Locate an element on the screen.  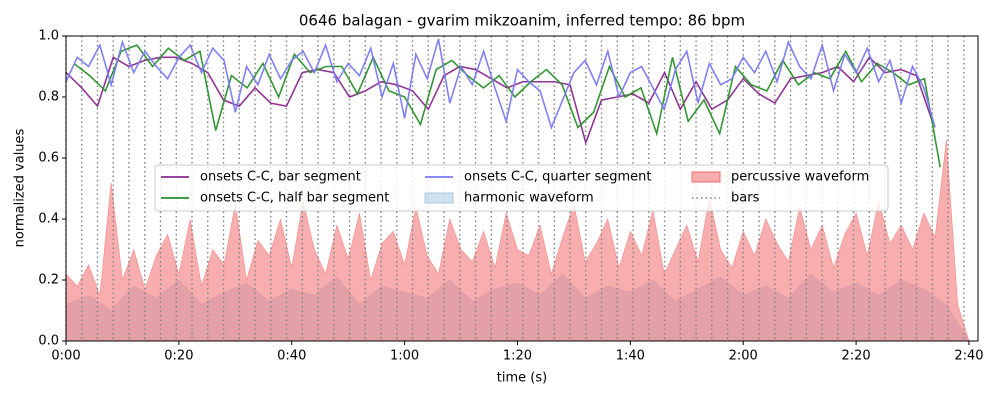
x-axis-label: time (s) is located at coordinates (522, 378).